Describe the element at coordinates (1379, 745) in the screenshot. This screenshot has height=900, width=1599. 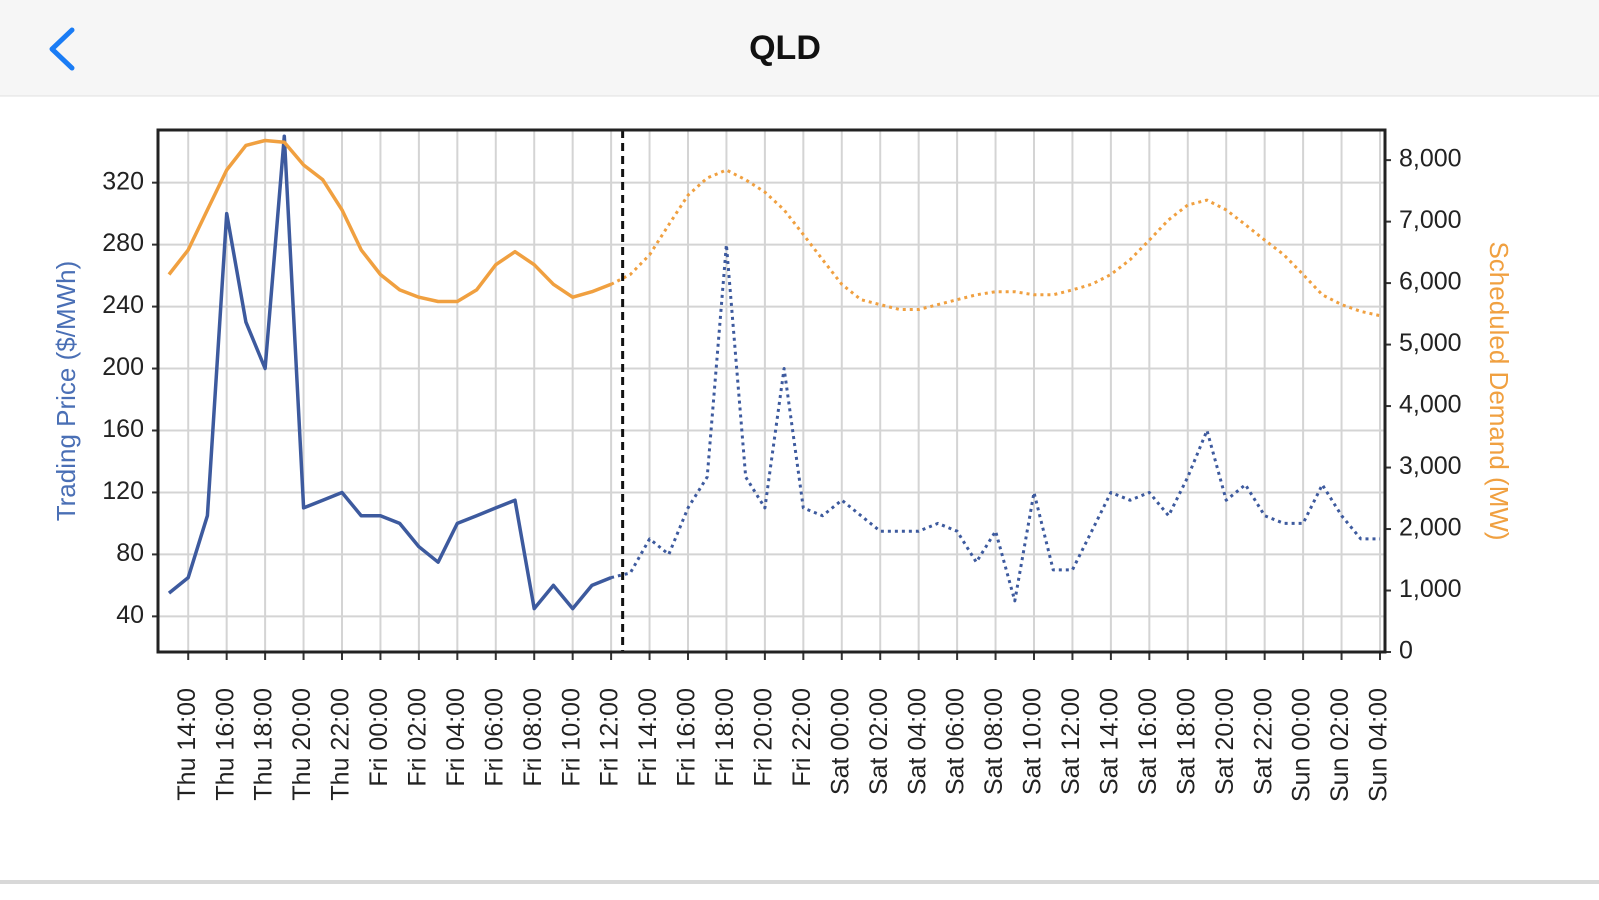
I see `x-tick-label: Sun 04:00` at that location.